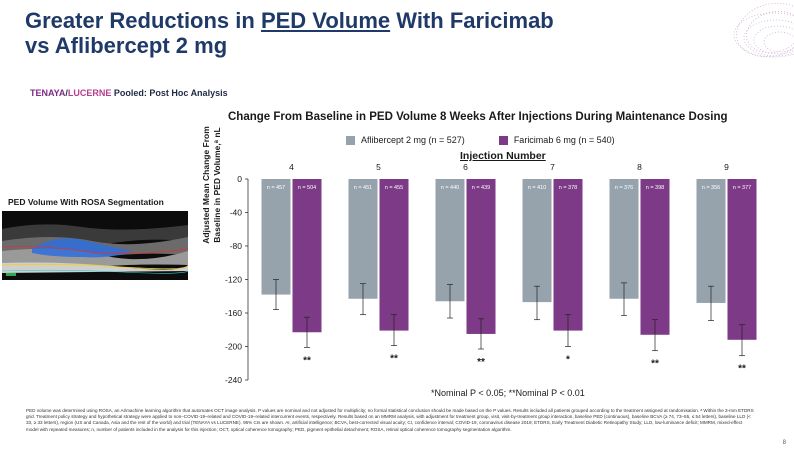 This screenshot has height=449, width=794. Describe the element at coordinates (556, 140) in the screenshot. I see `legend-item-faricimab: Faricimab 6 mg (n = 540)` at that location.